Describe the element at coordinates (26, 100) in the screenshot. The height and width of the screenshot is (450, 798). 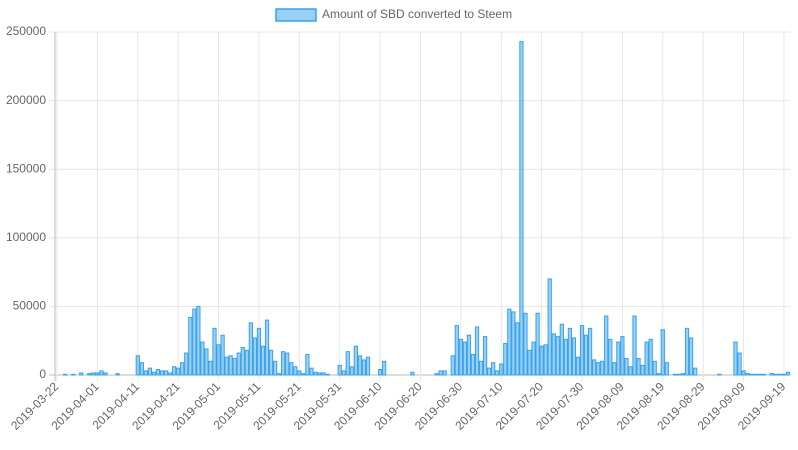
I see `y-tick-label: 200000` at that location.